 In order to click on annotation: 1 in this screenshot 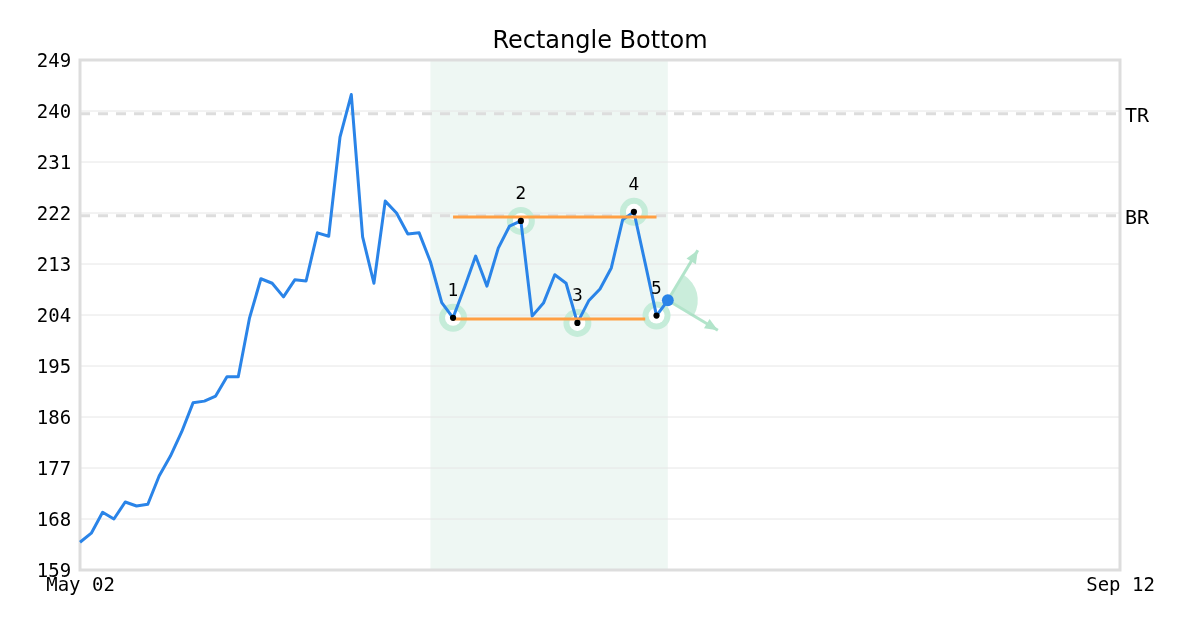, I will do `click(453, 289)`.